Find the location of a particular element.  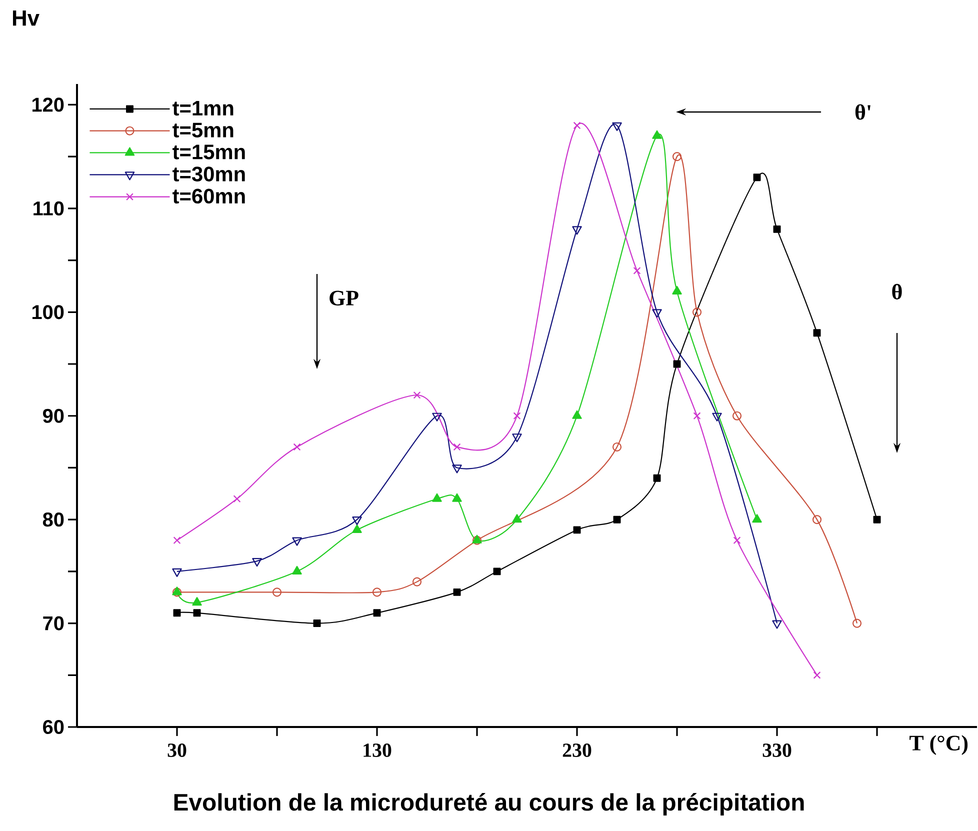

x-tick-label: 130 is located at coordinates (378, 750).